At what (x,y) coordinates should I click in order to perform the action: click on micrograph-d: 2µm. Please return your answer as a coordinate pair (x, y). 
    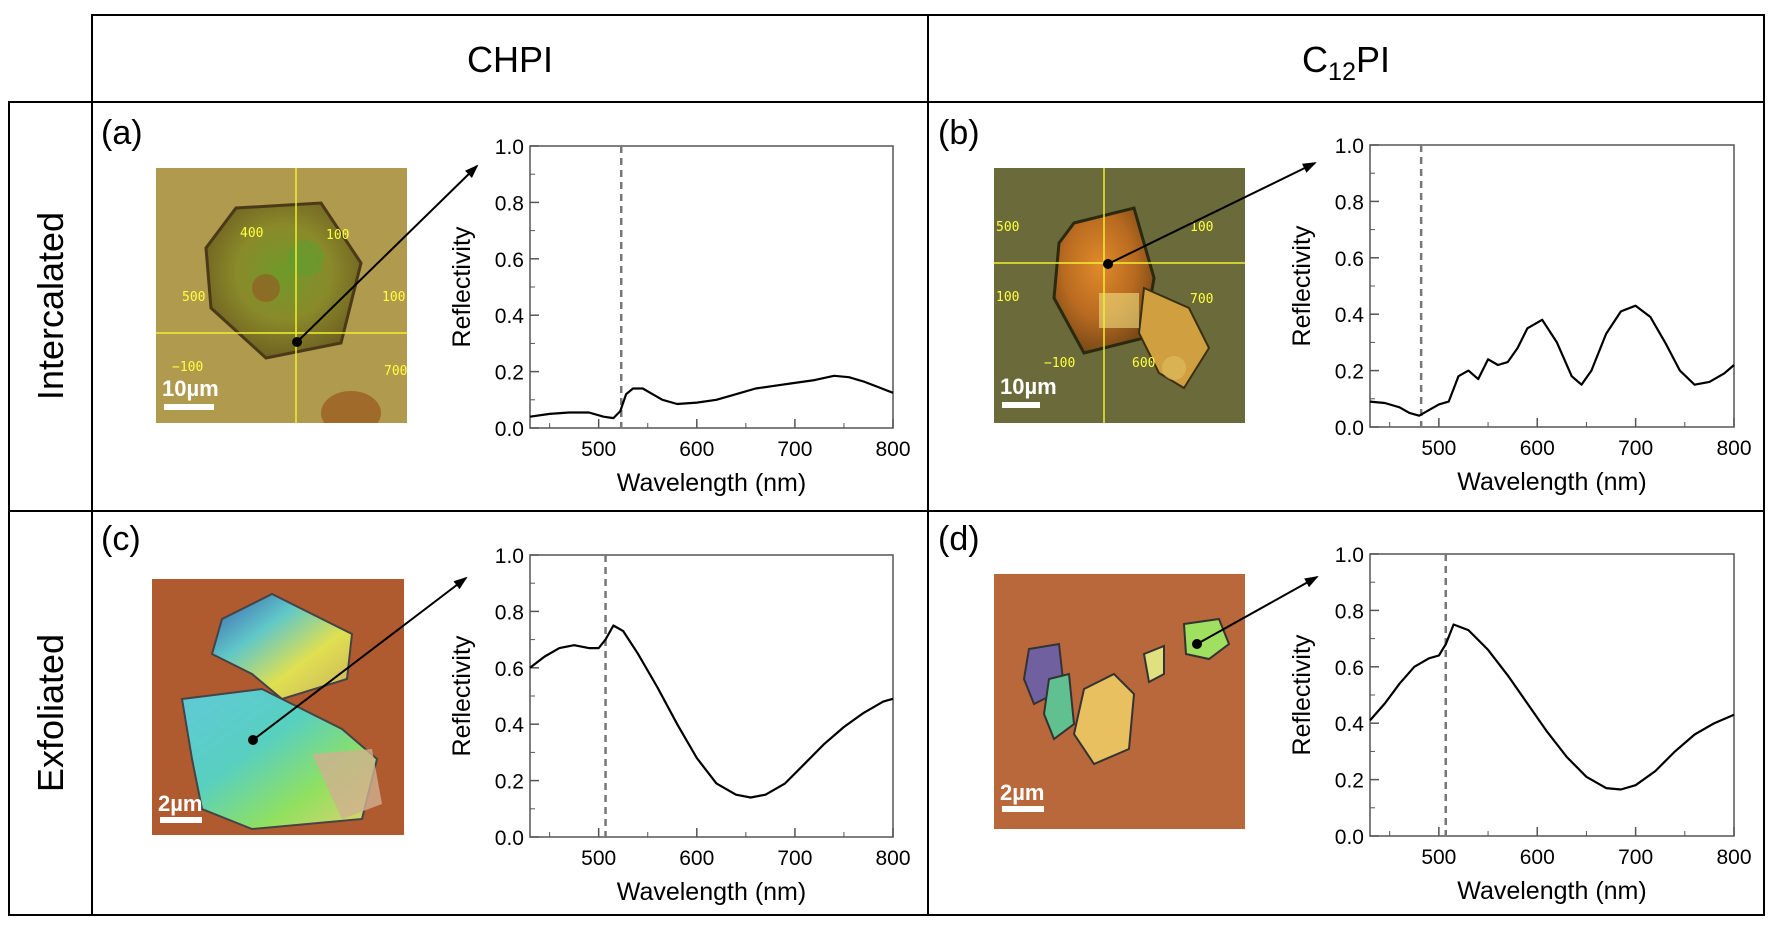
    Looking at the image, I should click on (1119, 701).